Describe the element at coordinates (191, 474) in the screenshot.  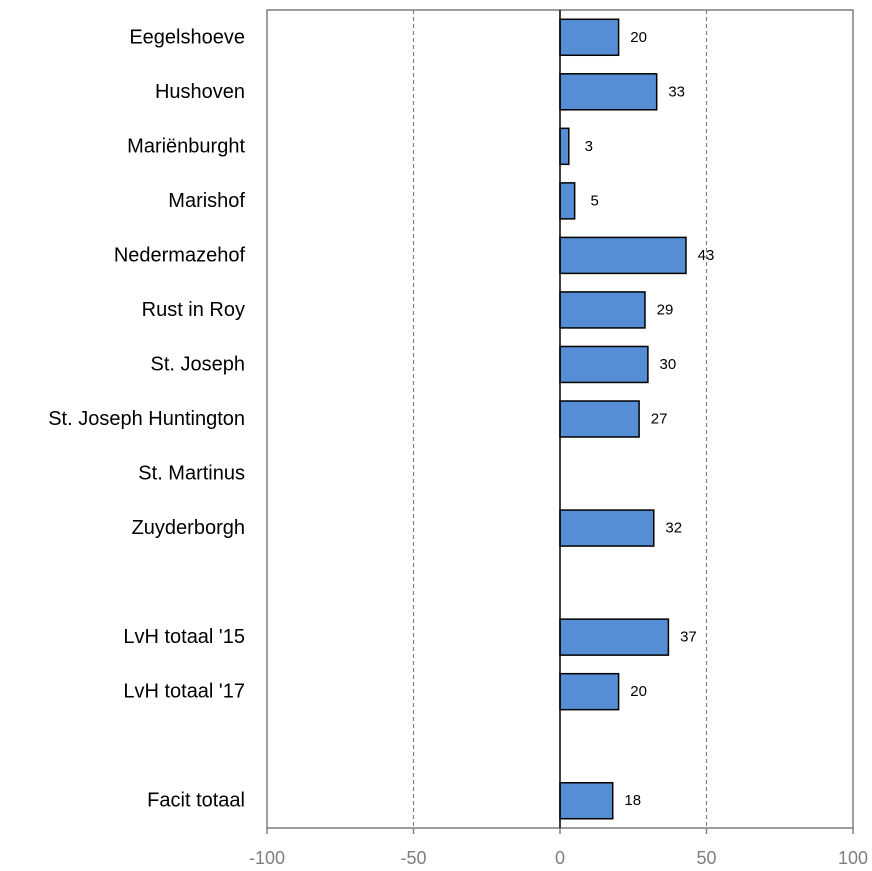
I see `category-label: St. Martinus` at that location.